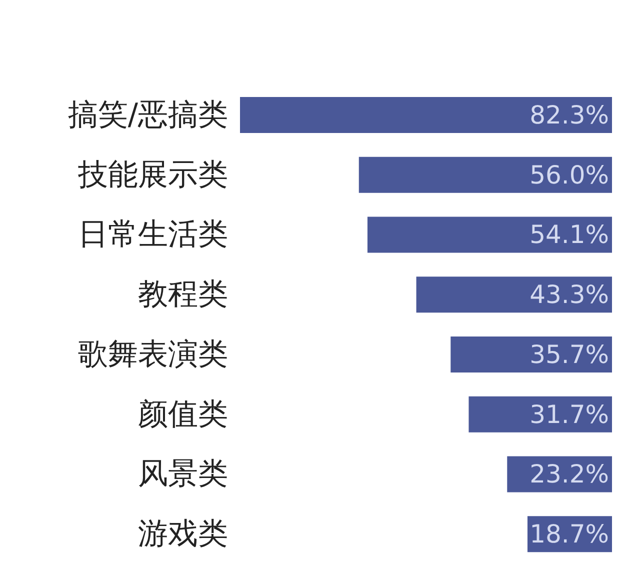 Image resolution: width=640 pixels, height=569 pixels. What do you see at coordinates (569, 534) in the screenshot?
I see `data-label: 18.7%` at bounding box center [569, 534].